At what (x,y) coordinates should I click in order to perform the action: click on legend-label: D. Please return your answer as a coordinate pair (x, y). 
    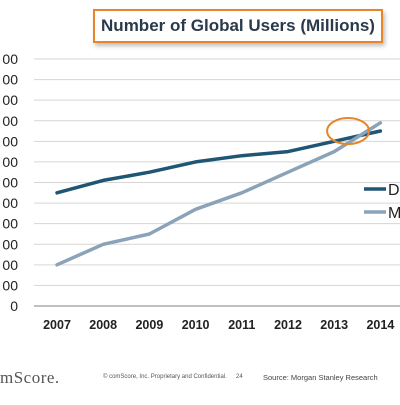
    Looking at the image, I should click on (394, 190).